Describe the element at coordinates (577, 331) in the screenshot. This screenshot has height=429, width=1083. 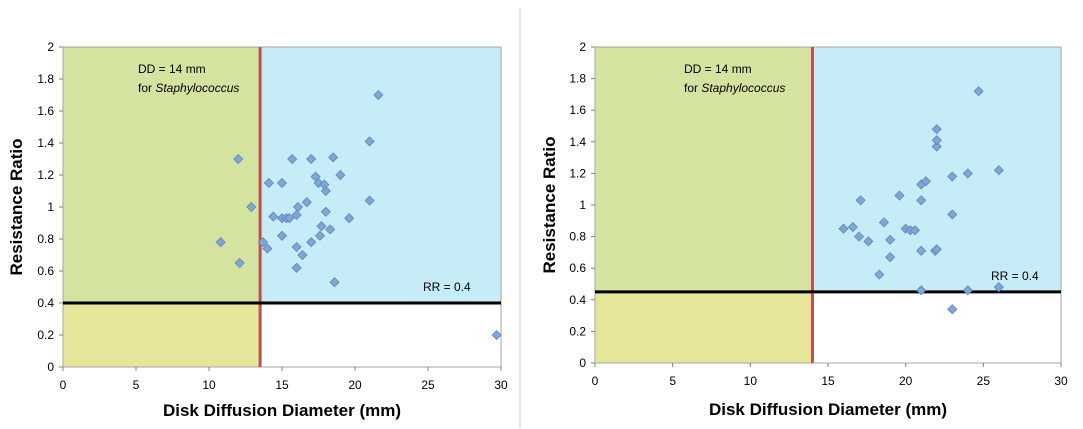
I see `y-tick-label: 0.2` at that location.